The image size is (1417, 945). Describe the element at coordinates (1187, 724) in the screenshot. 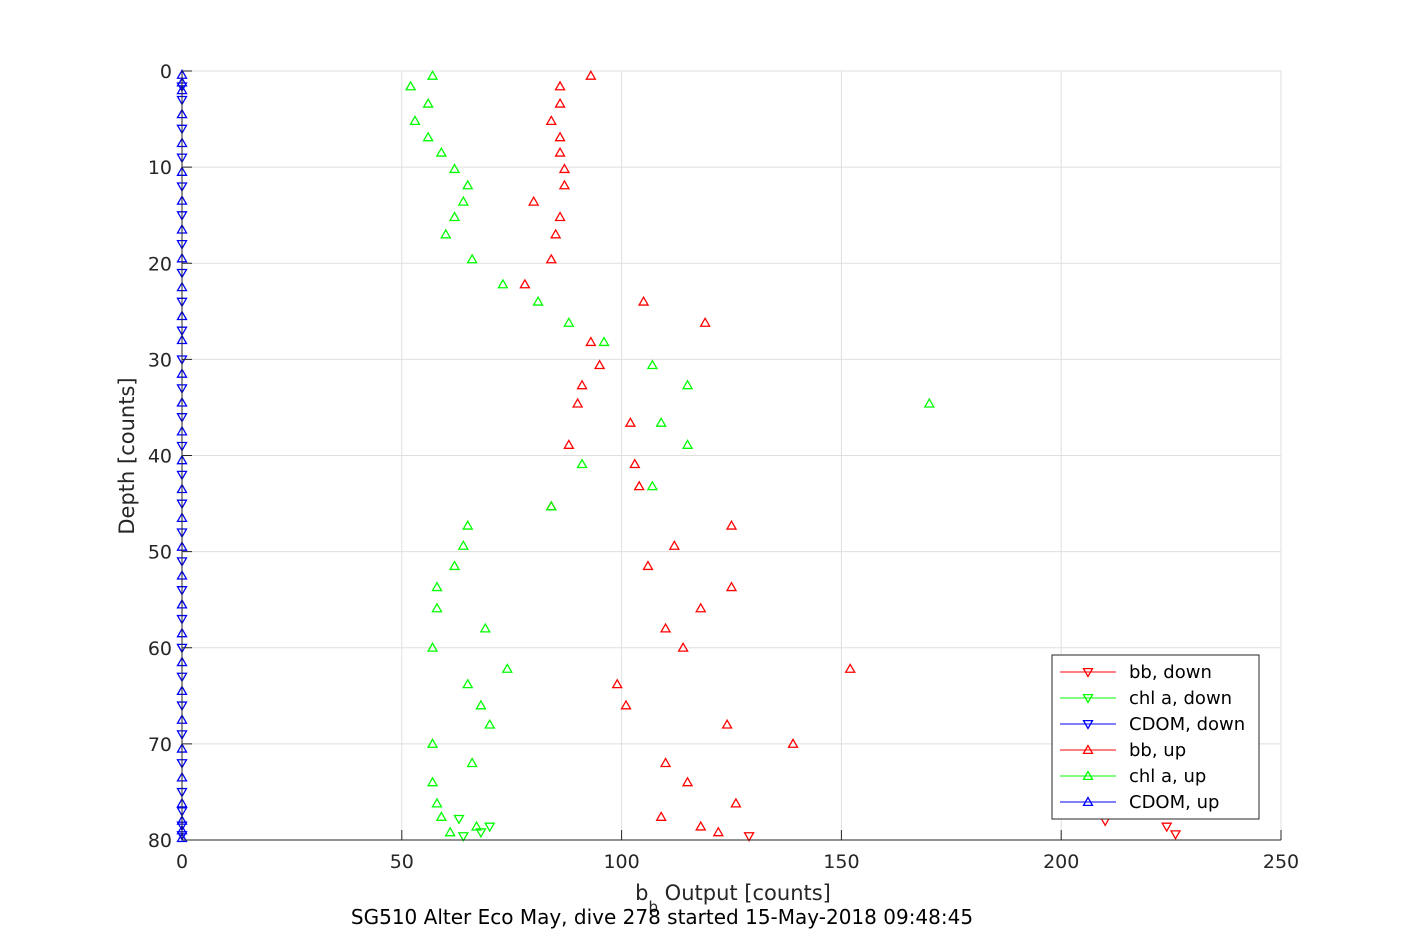

I see `legend-label: CDOM, down` at that location.